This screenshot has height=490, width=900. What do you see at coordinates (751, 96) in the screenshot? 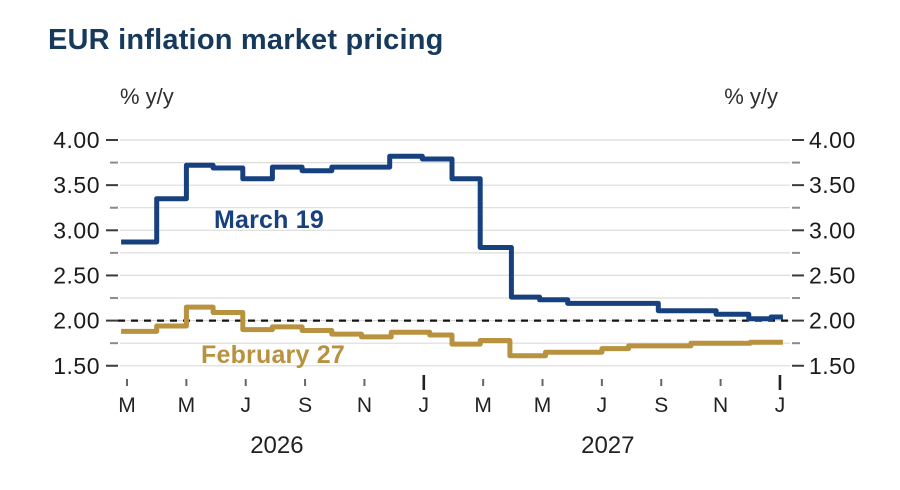
I see `right-axis-unit-label: % y/y` at bounding box center [751, 96].